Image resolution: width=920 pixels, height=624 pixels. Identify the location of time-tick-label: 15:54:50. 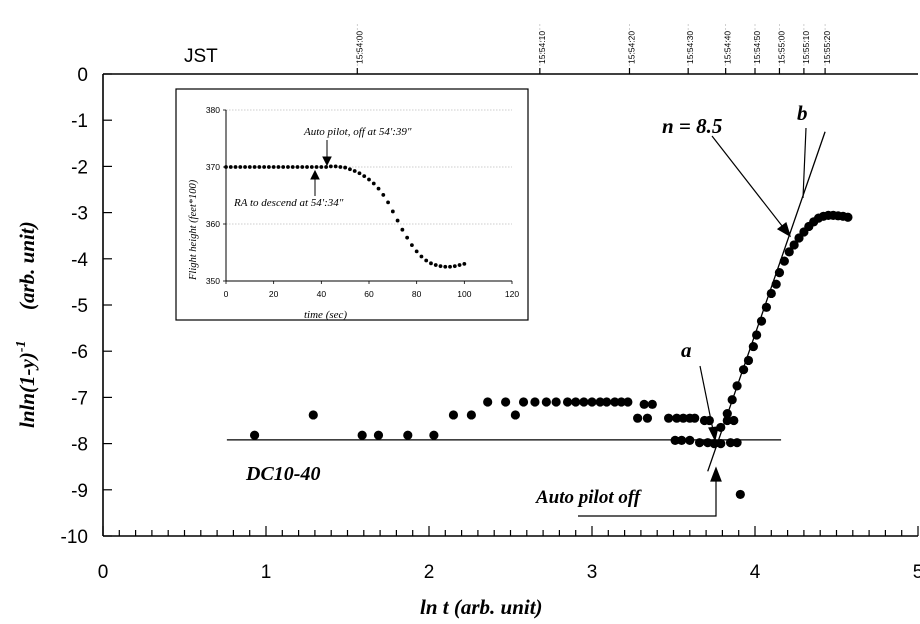
(757, 47).